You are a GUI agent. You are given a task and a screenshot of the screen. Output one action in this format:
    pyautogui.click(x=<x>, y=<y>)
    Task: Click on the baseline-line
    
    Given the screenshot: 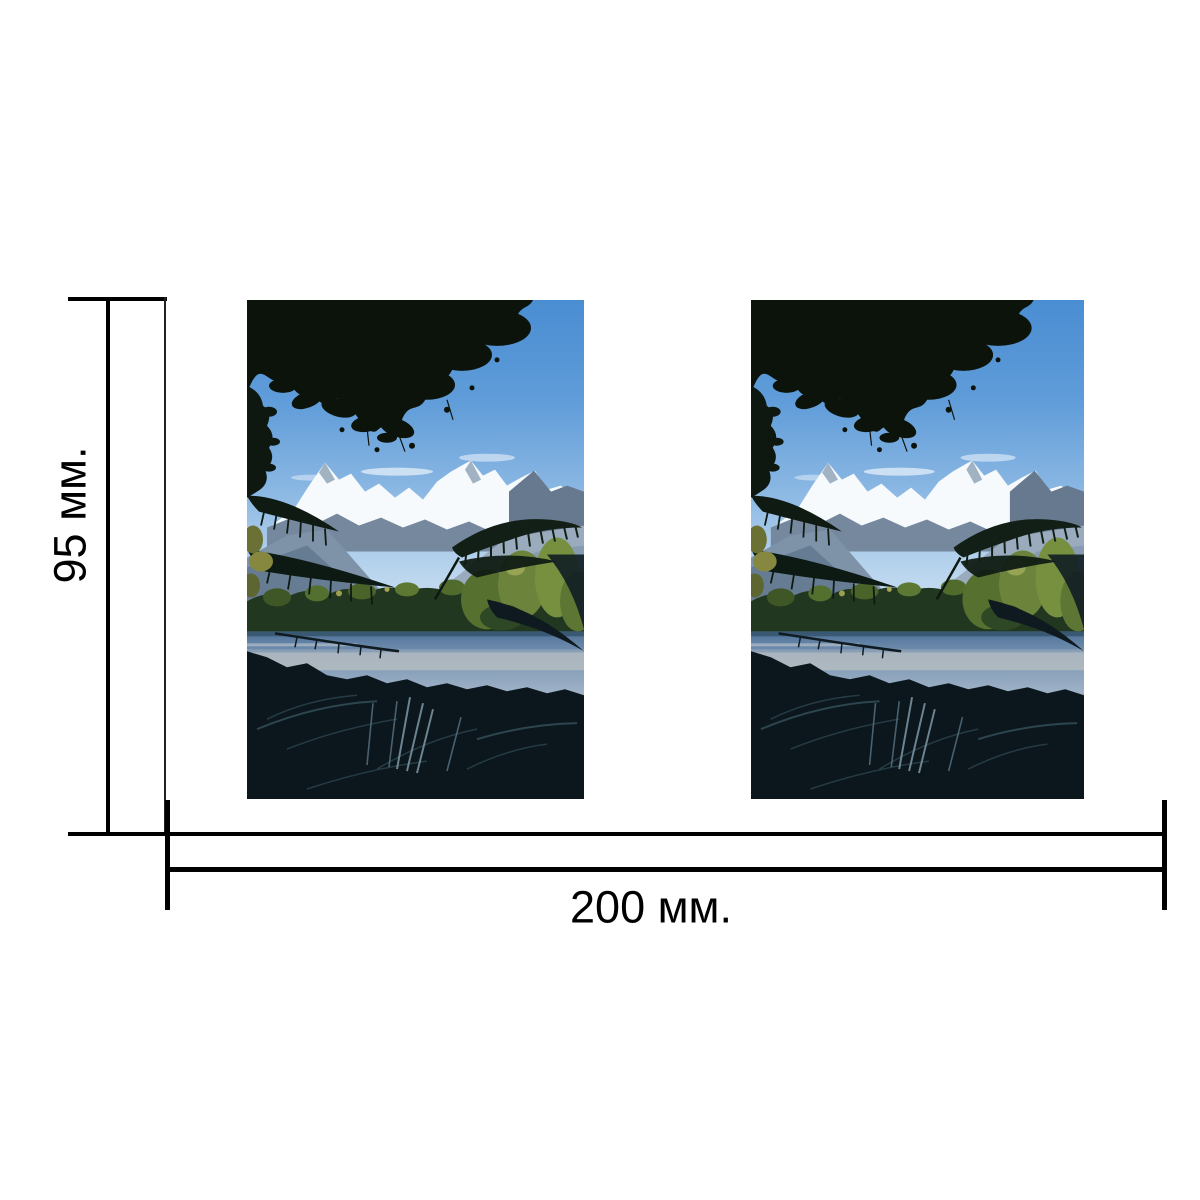 What is the action you would take?
    pyautogui.click(x=617, y=834)
    